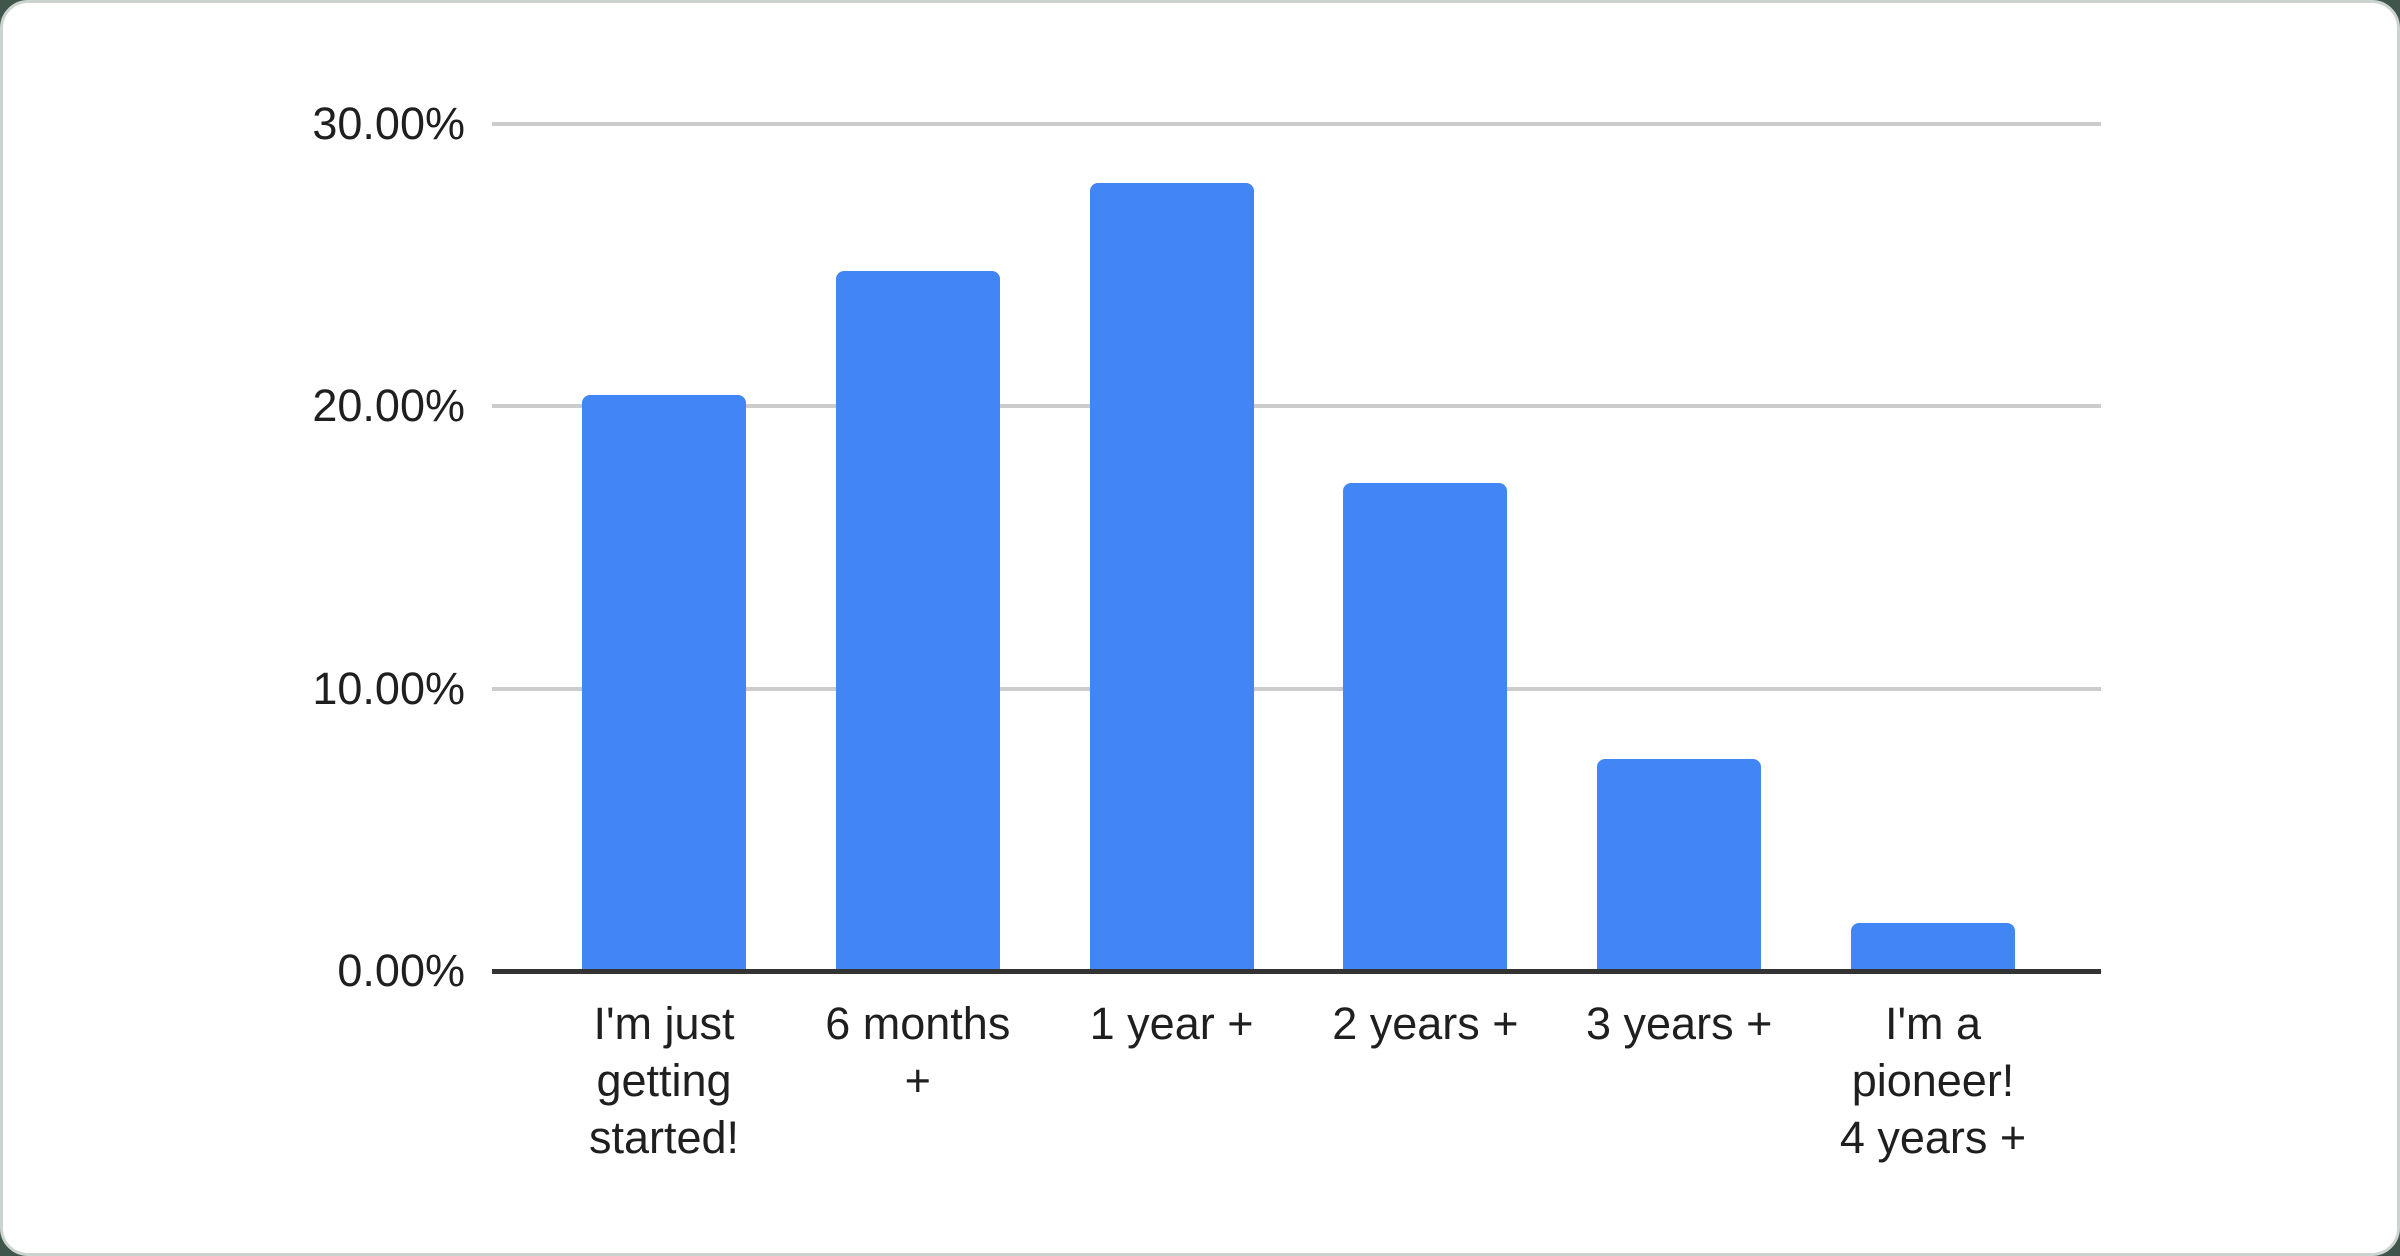 This screenshot has width=2400, height=1256. I want to click on x-axis-tick-label: 3 years +, so click(1679, 1023).